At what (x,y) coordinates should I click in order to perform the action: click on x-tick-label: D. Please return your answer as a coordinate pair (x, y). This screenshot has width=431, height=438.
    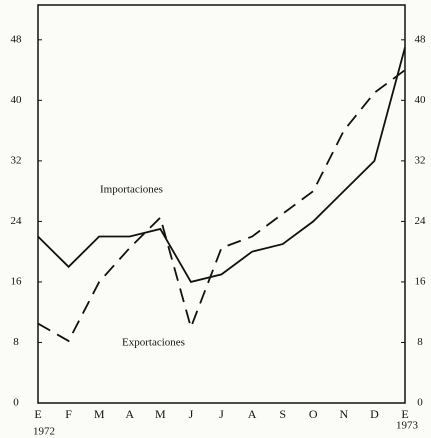
    Looking at the image, I should click on (374, 414).